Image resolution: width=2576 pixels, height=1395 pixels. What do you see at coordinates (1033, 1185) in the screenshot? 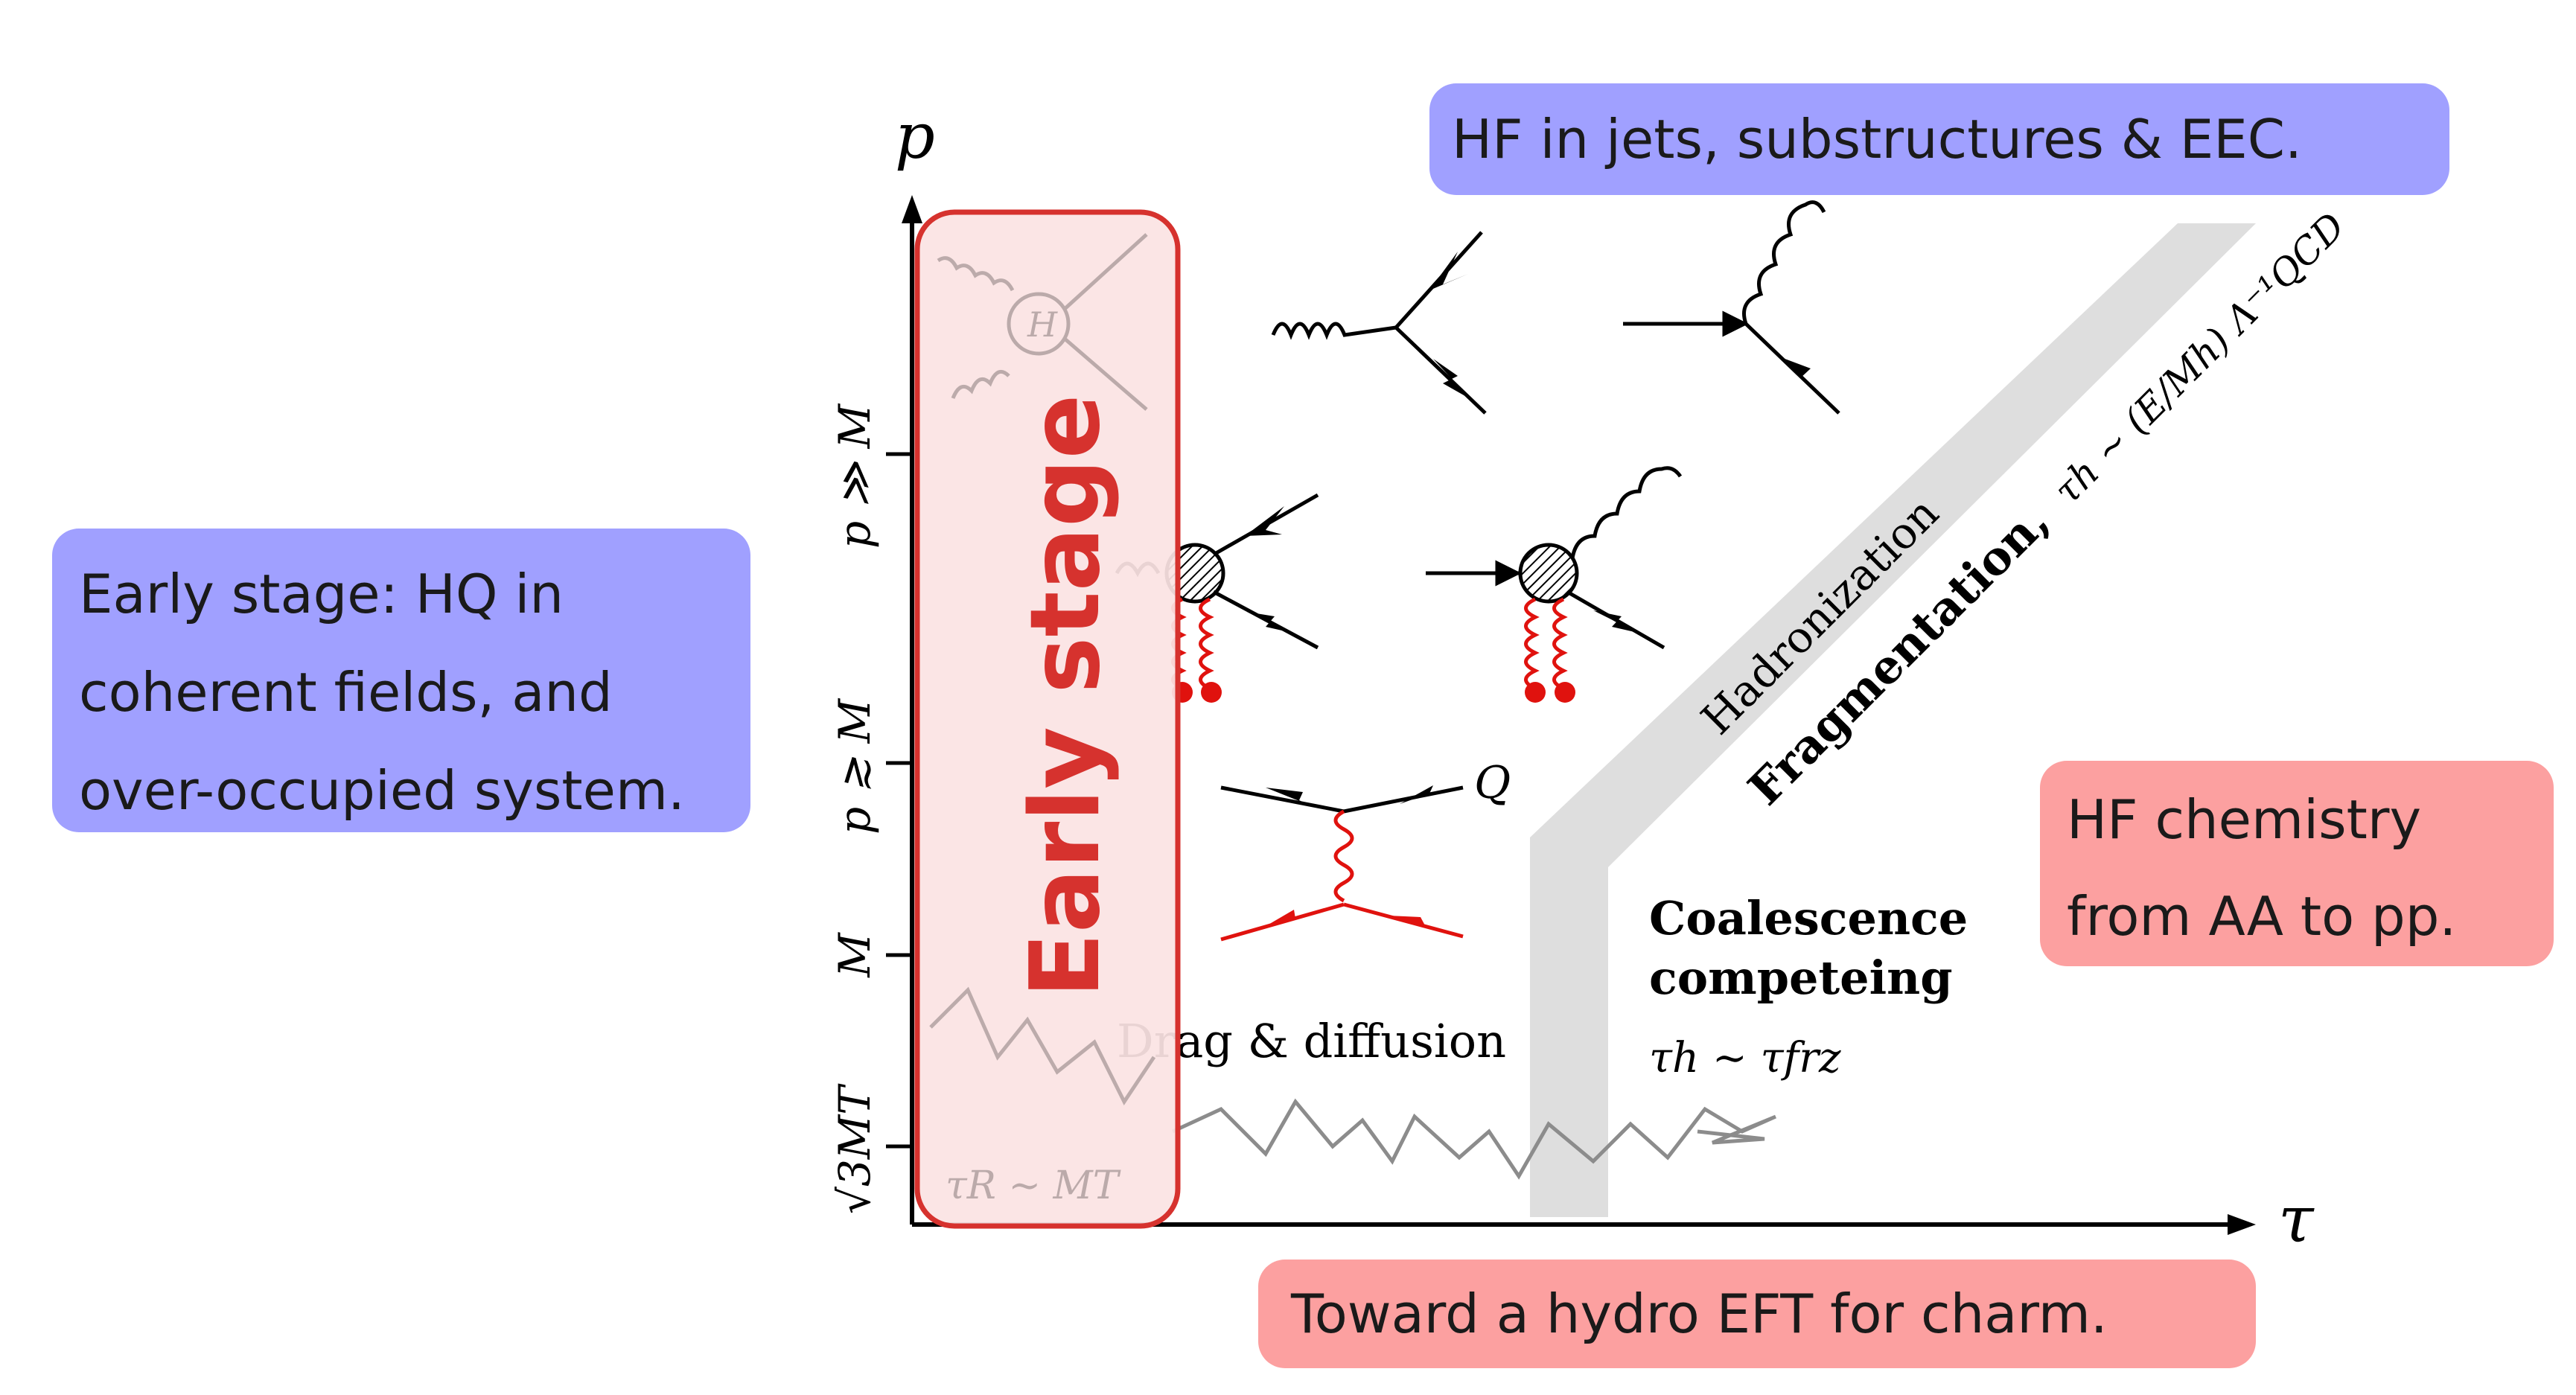
I see `tau-r-label: τR ∼ MT` at bounding box center [1033, 1185].